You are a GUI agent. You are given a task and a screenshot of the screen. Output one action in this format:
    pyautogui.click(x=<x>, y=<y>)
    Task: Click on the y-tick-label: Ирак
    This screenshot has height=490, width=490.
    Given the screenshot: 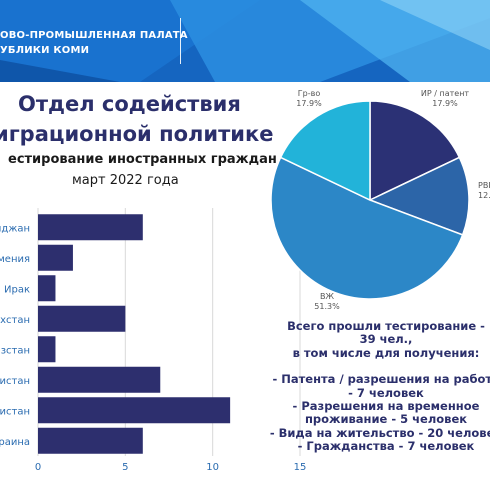 What is the action you would take?
    pyautogui.click(x=17, y=289)
    